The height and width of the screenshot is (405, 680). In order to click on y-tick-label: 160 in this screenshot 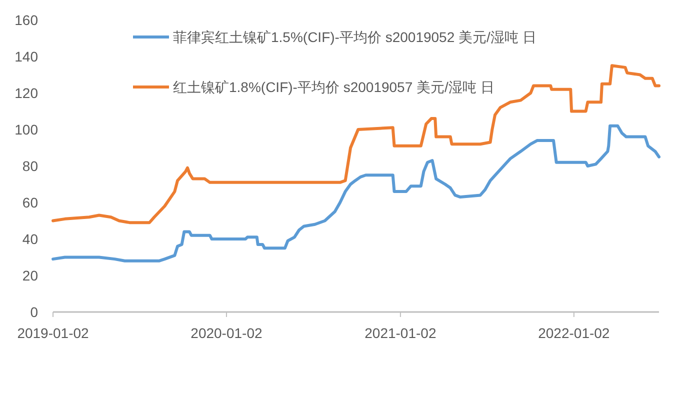, I will do `click(26, 20)`.